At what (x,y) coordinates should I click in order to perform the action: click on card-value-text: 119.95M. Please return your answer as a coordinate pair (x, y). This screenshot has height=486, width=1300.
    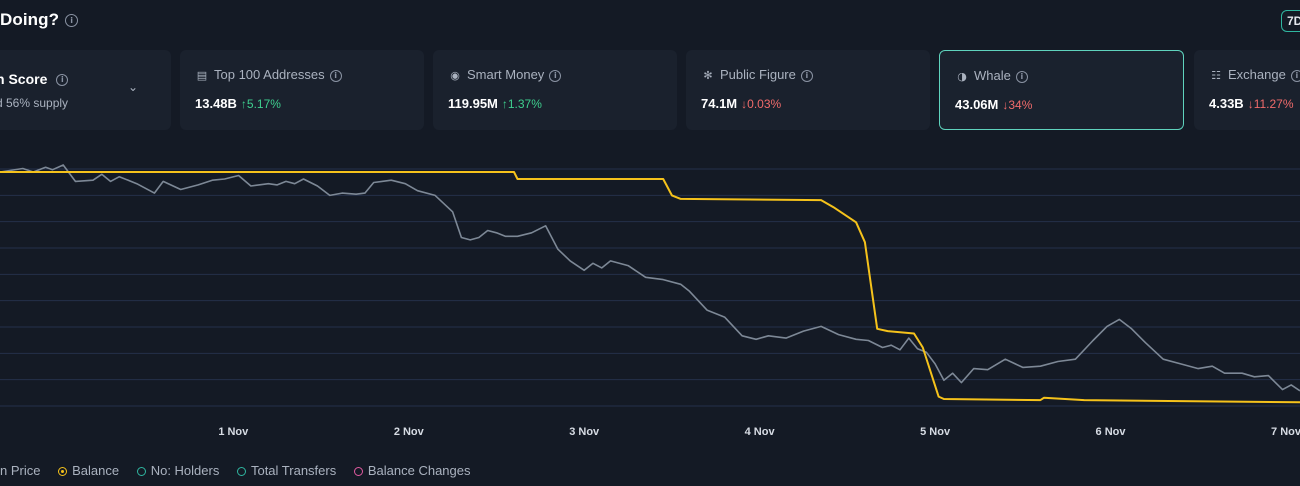
    Looking at the image, I should click on (473, 103).